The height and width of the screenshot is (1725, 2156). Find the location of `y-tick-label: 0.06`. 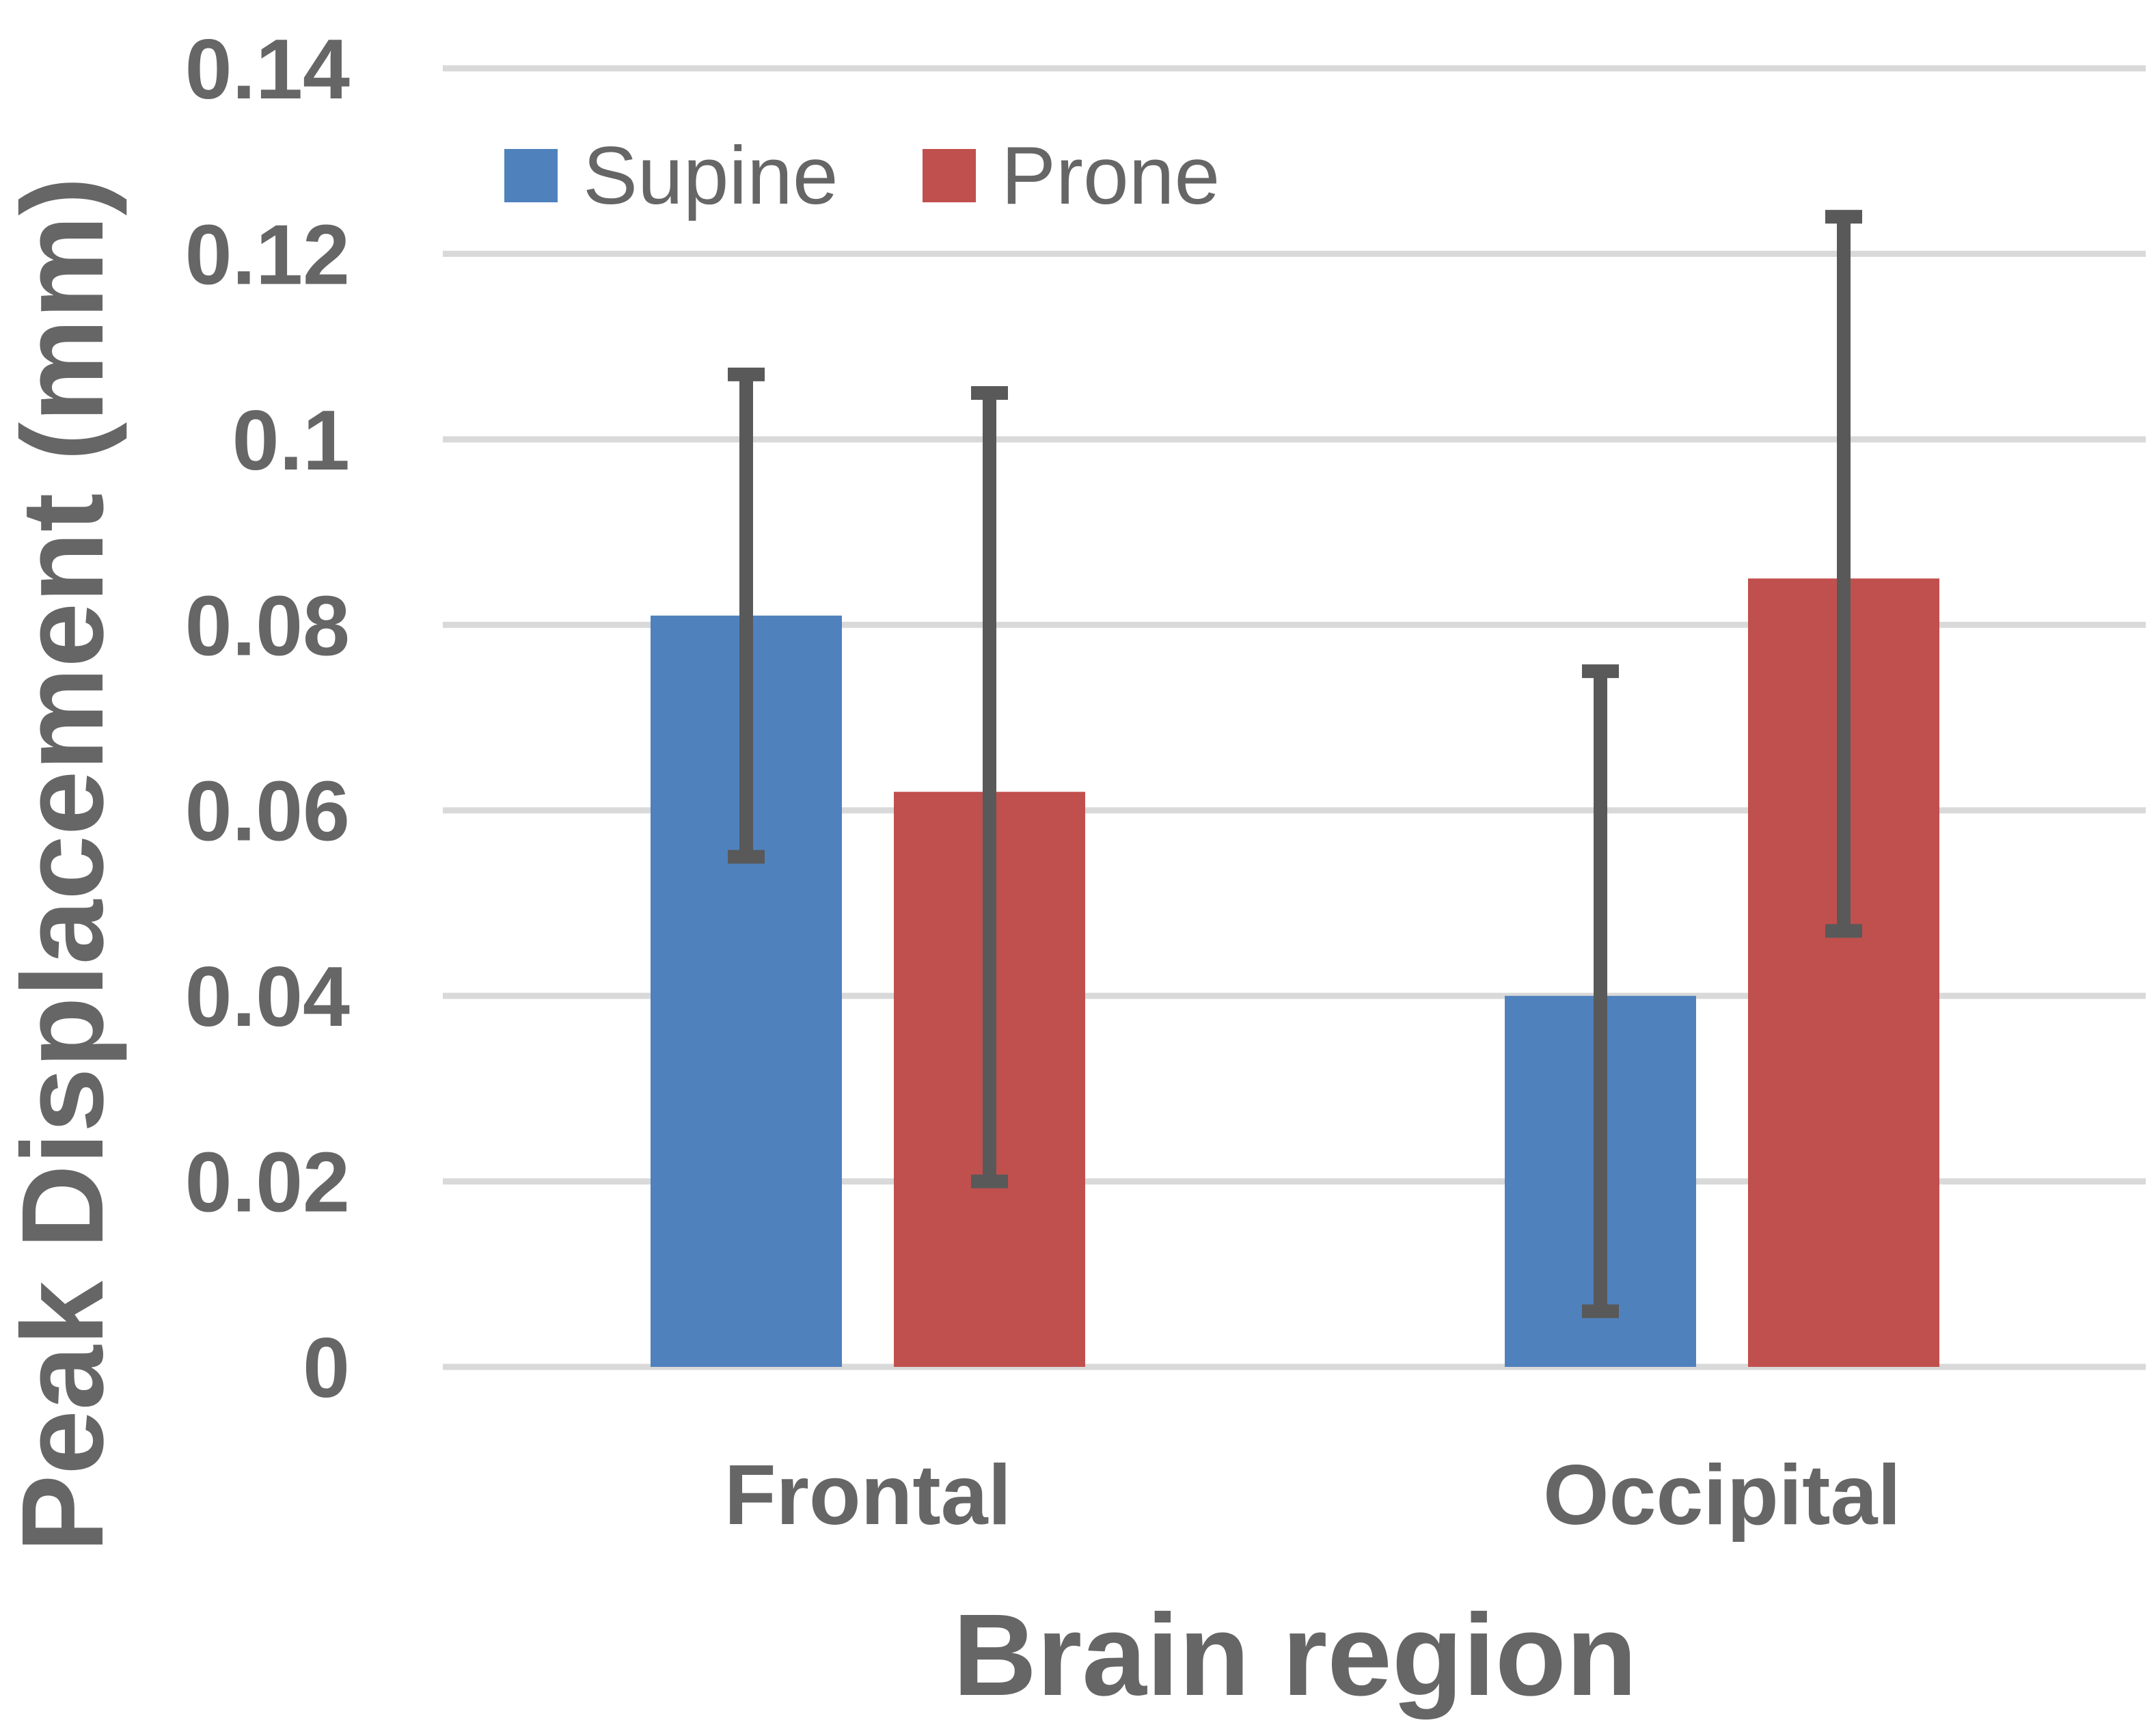

y-tick-label: 0.06 is located at coordinates (267, 812).